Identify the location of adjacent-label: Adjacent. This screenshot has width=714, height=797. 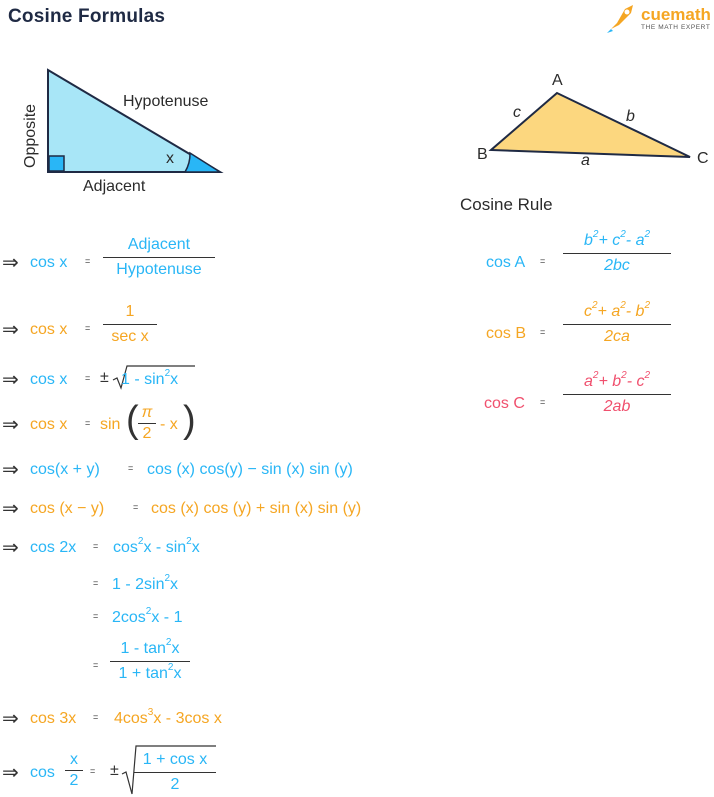
(114, 186).